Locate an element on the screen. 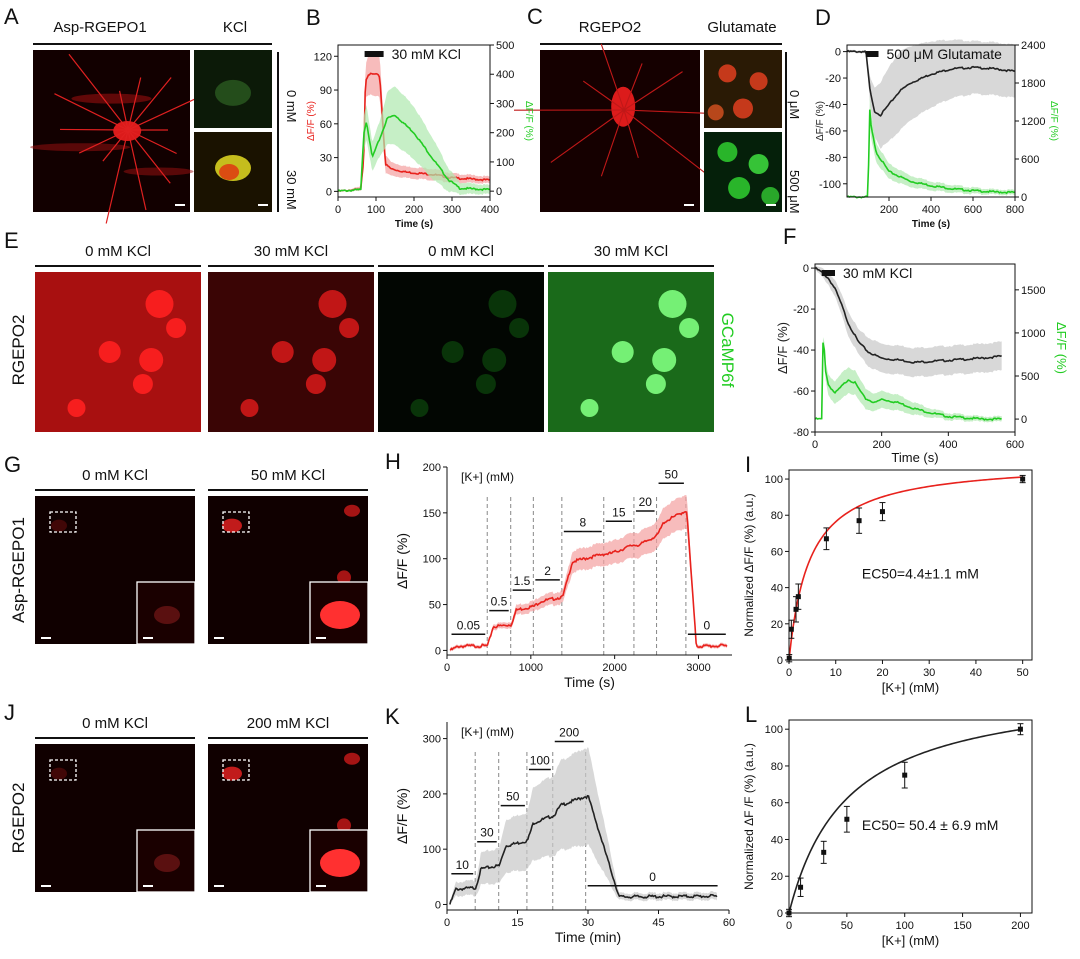  series-F-1-line is located at coordinates (908, 382).